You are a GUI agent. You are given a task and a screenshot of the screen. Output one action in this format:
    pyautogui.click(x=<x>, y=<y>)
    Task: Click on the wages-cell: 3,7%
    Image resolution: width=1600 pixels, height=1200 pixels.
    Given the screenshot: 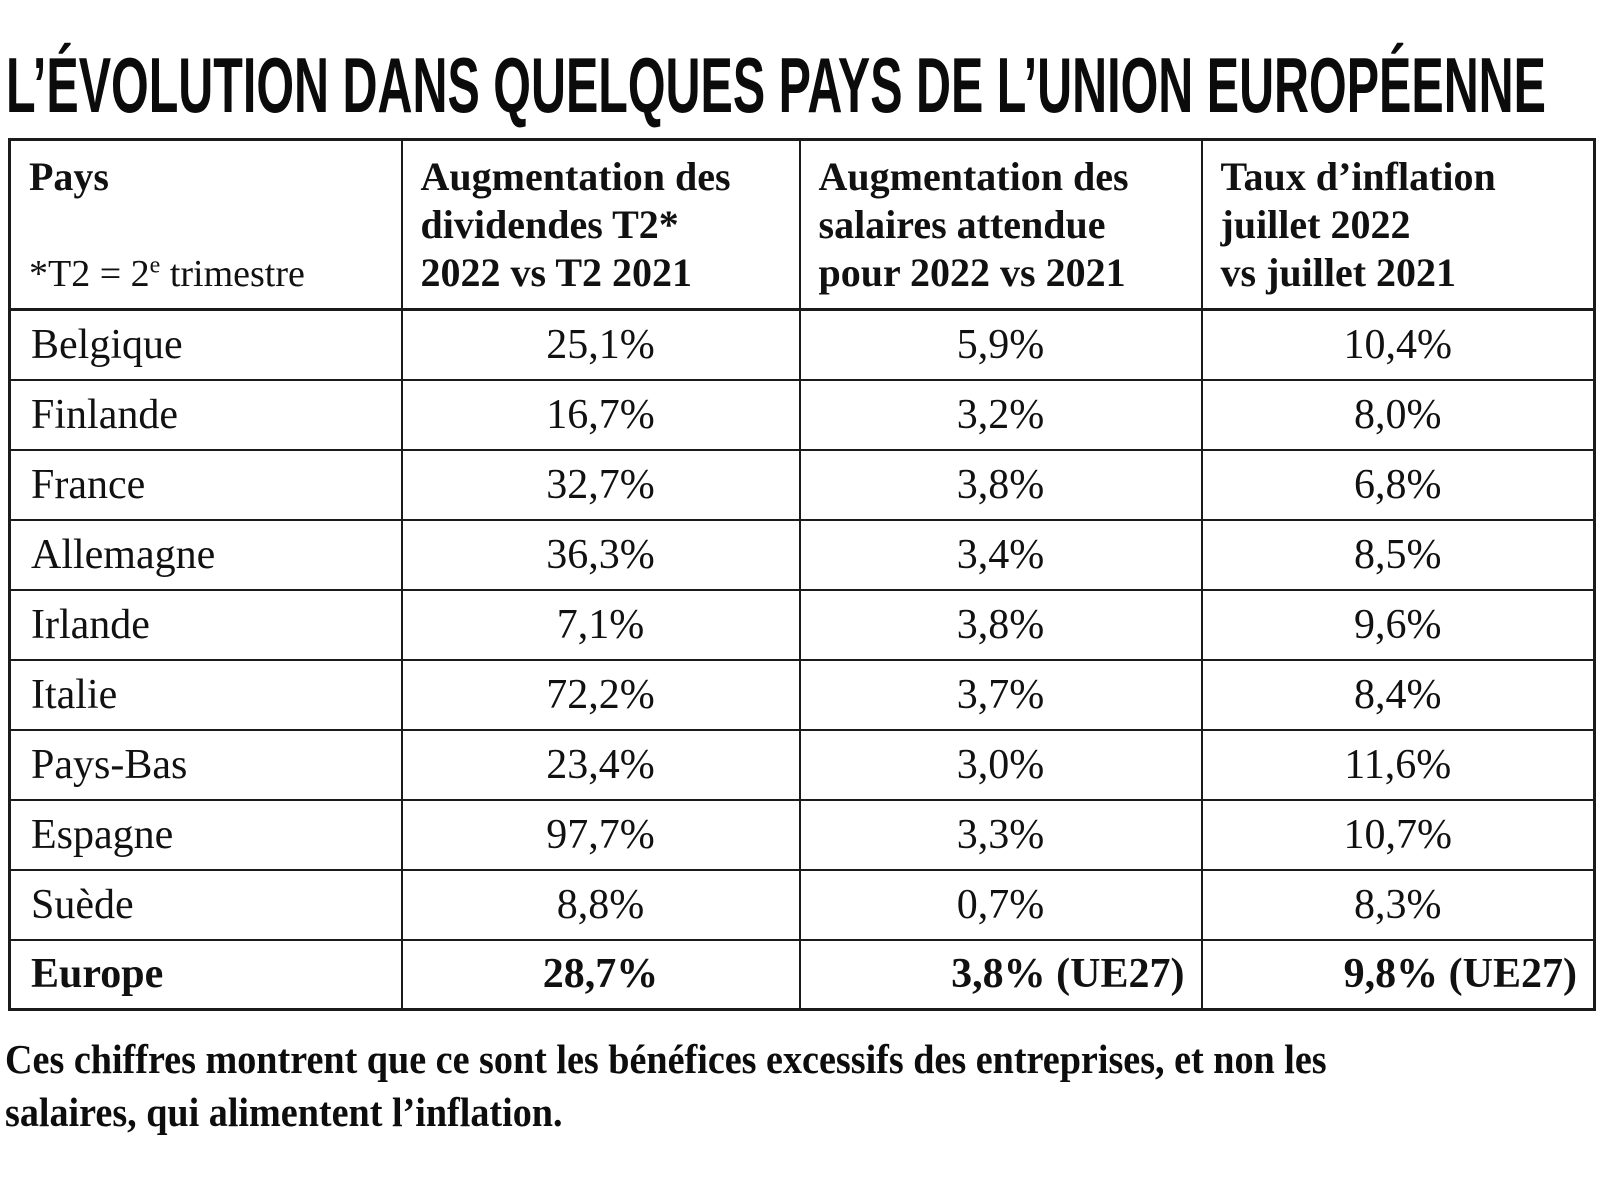 What is the action you would take?
    pyautogui.click(x=1000, y=694)
    